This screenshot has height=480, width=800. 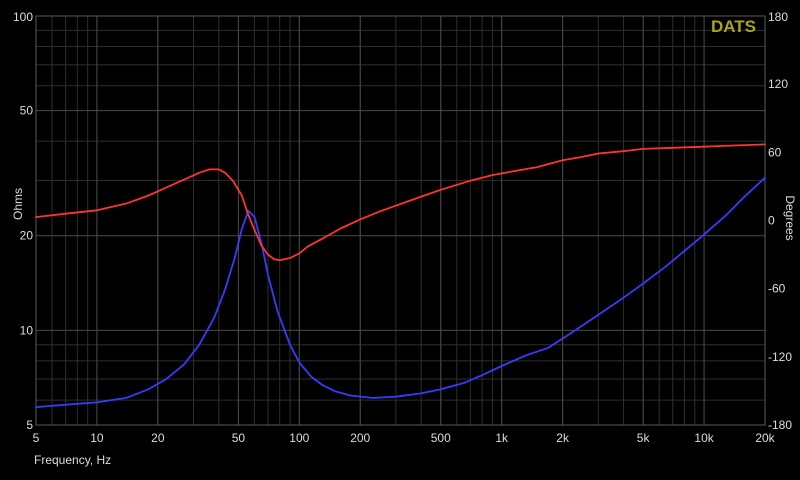 I want to click on y-right-tick-label: 60, so click(x=775, y=152).